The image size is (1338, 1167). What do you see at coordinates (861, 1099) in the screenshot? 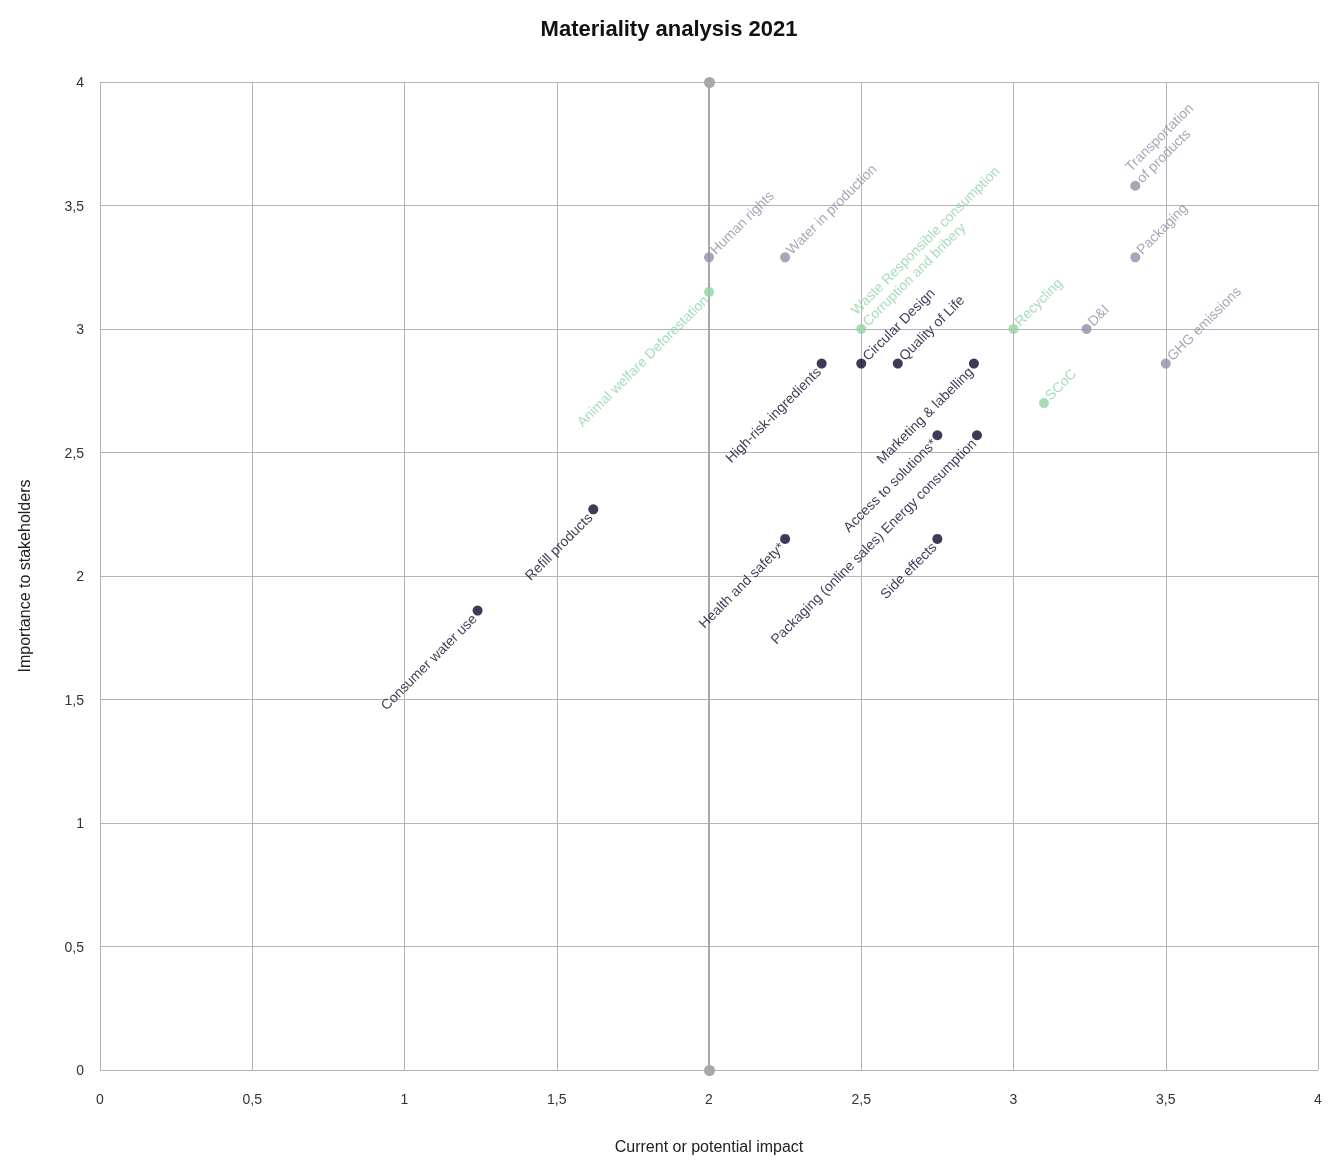
I see `x-tick-label: 2,5` at bounding box center [861, 1099].